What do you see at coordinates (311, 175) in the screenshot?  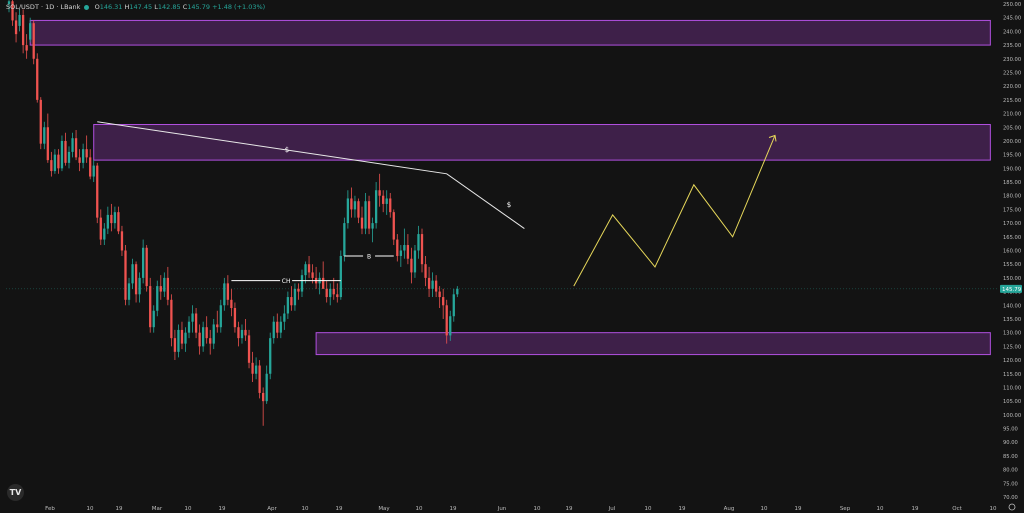 I see `liquidity-trendline` at bounding box center [311, 175].